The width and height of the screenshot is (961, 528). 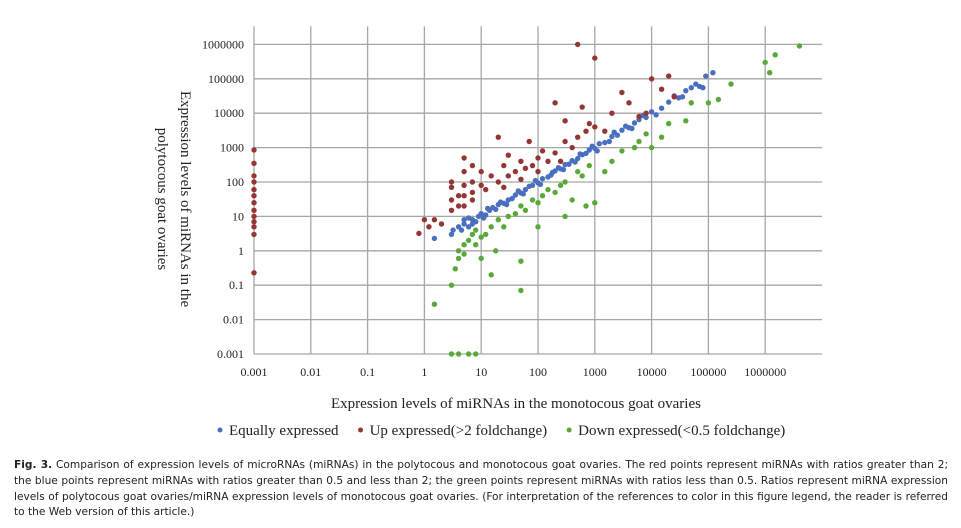 What do you see at coordinates (481, 372) in the screenshot?
I see `x-tick-label: 10` at bounding box center [481, 372].